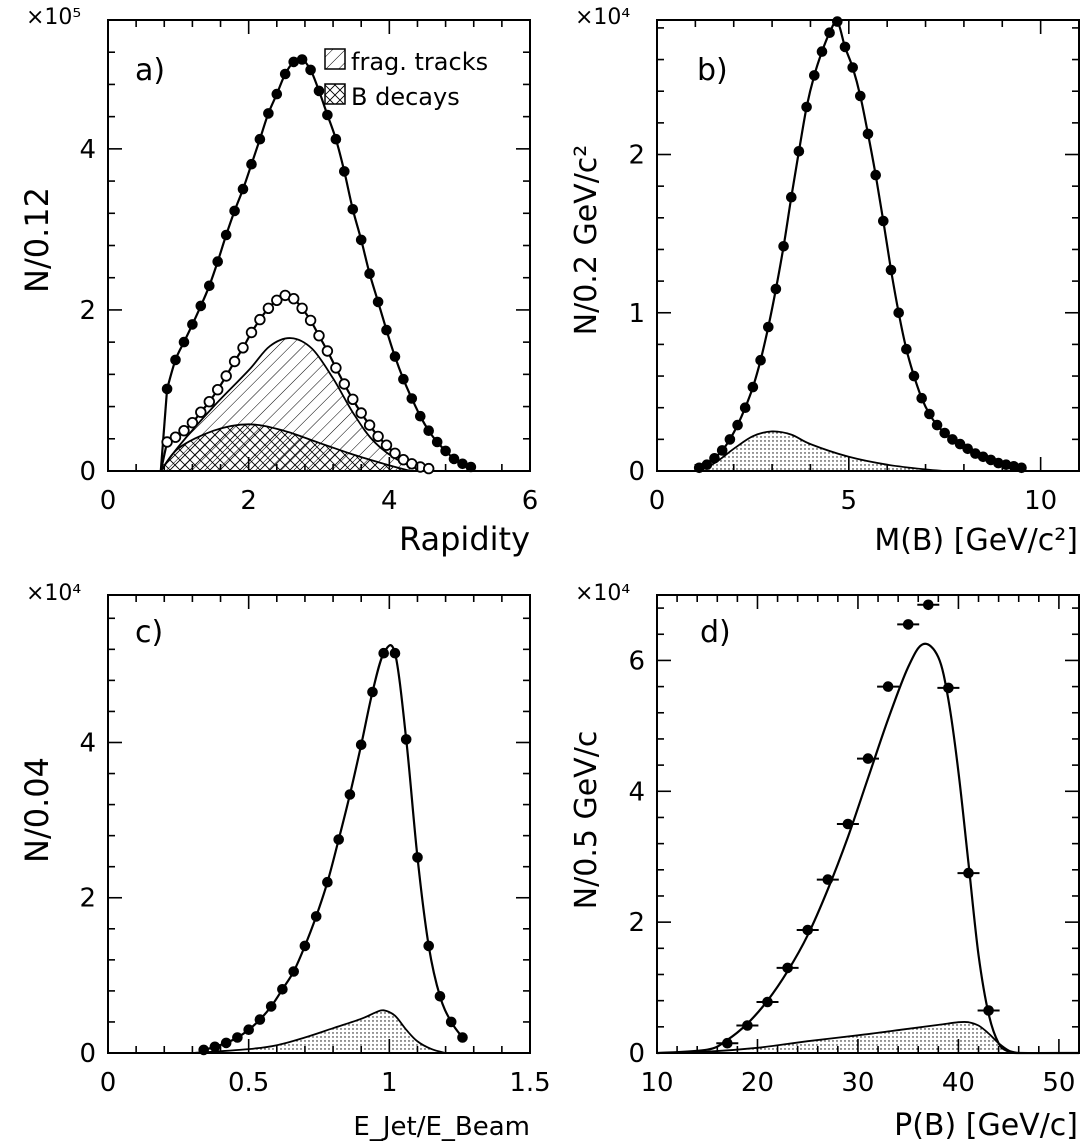 This screenshot has height=1148, width=1085. I want to click on panel-label: c), so click(149, 632).